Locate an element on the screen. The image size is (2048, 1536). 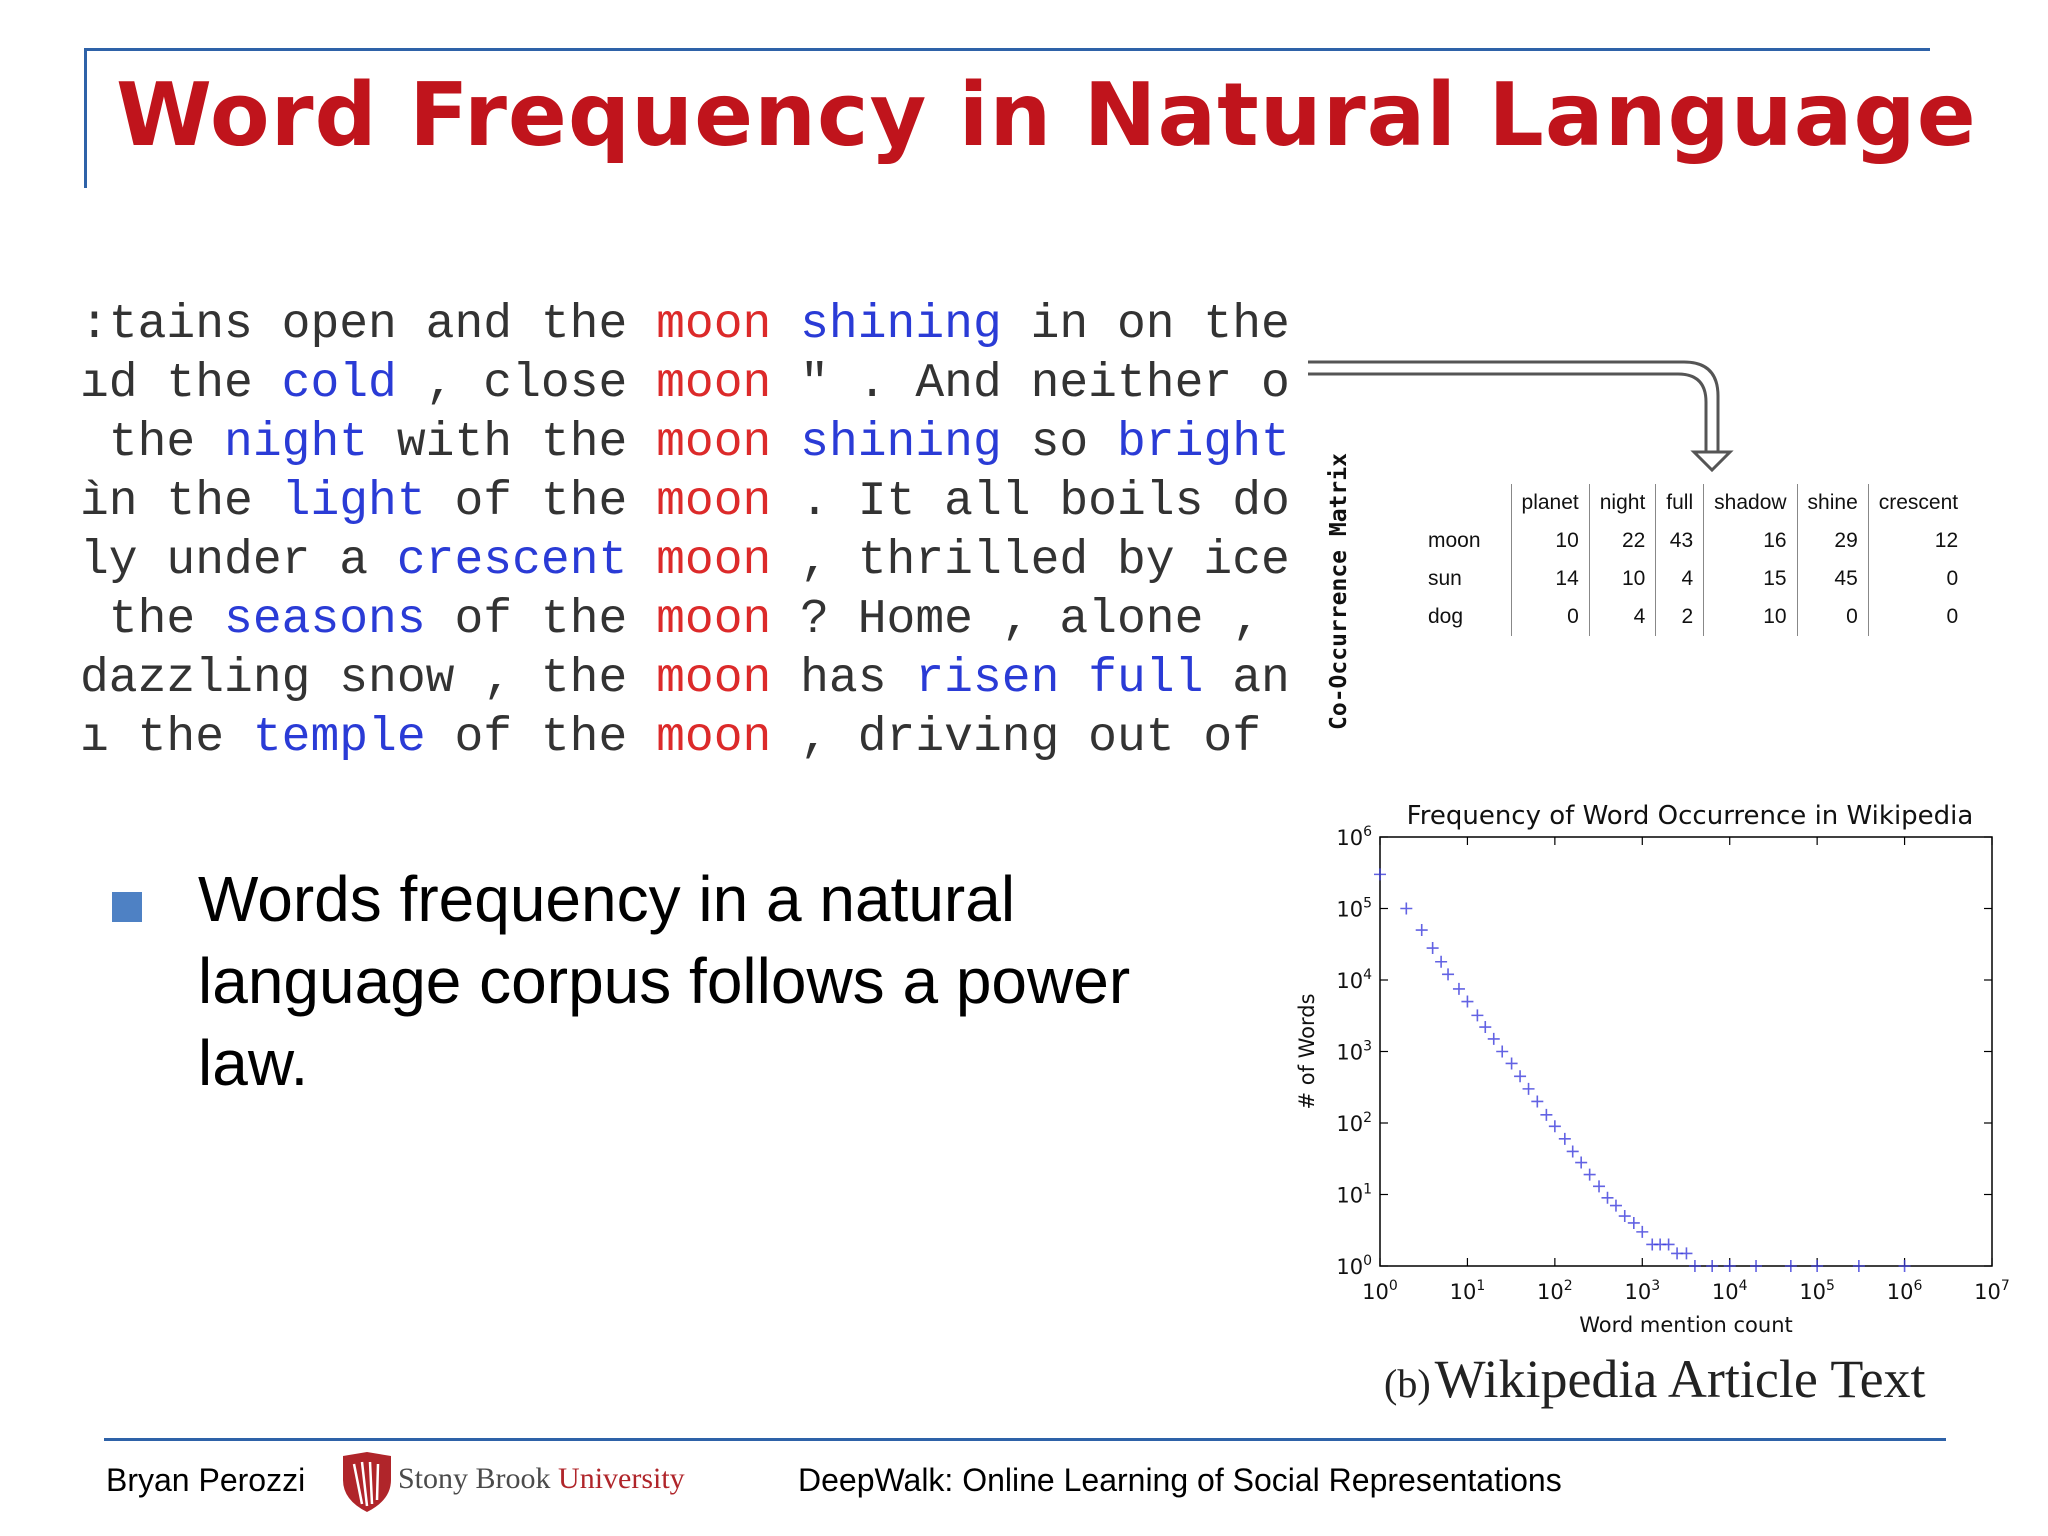
caption-text: Wikipedia Article Text is located at coordinates (1680, 1379).